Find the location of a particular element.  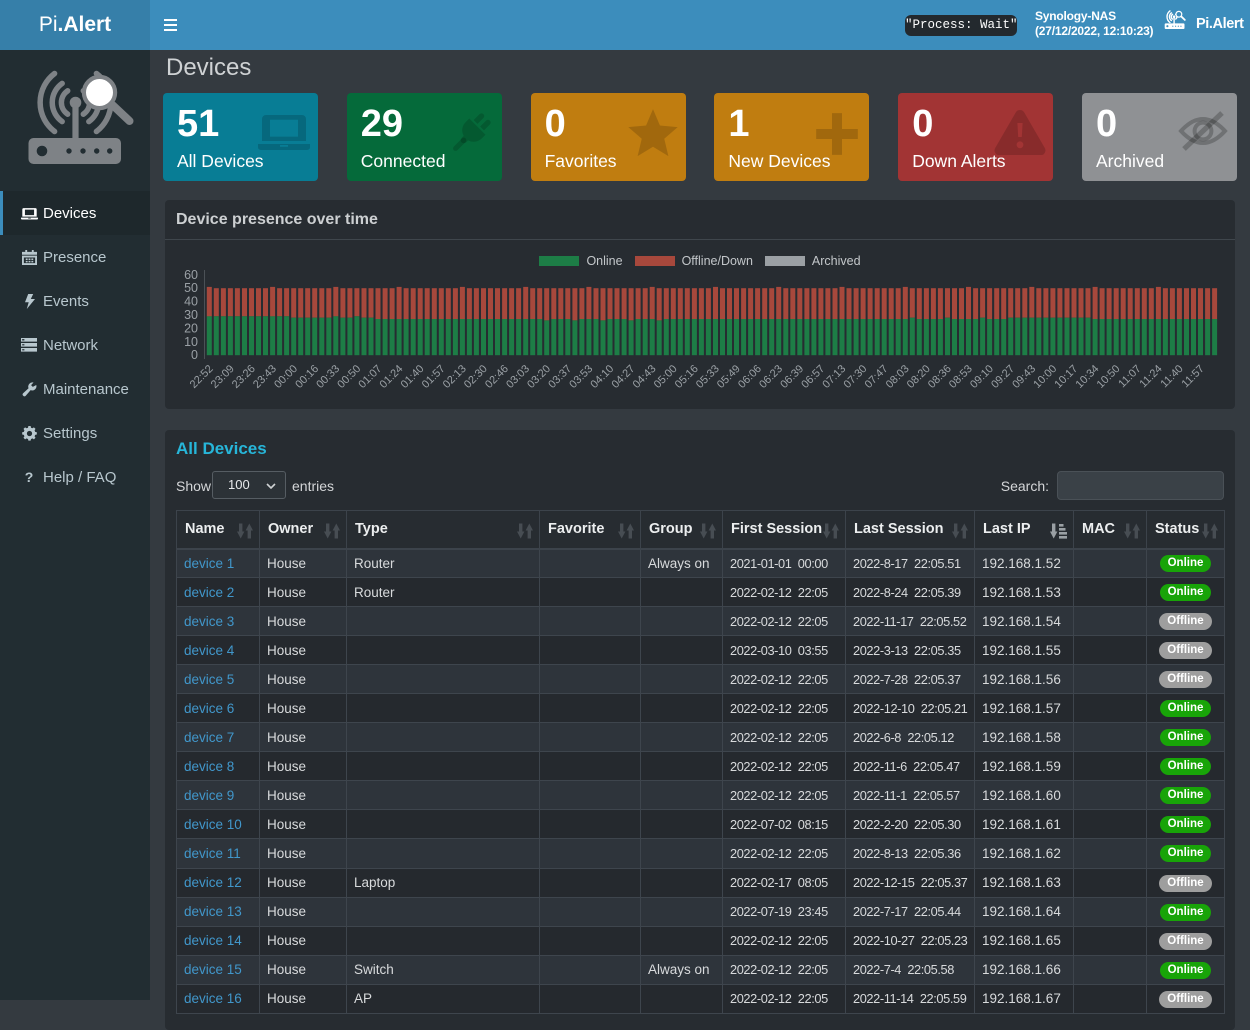

svg-text: 0 is located at coordinates (194, 355).